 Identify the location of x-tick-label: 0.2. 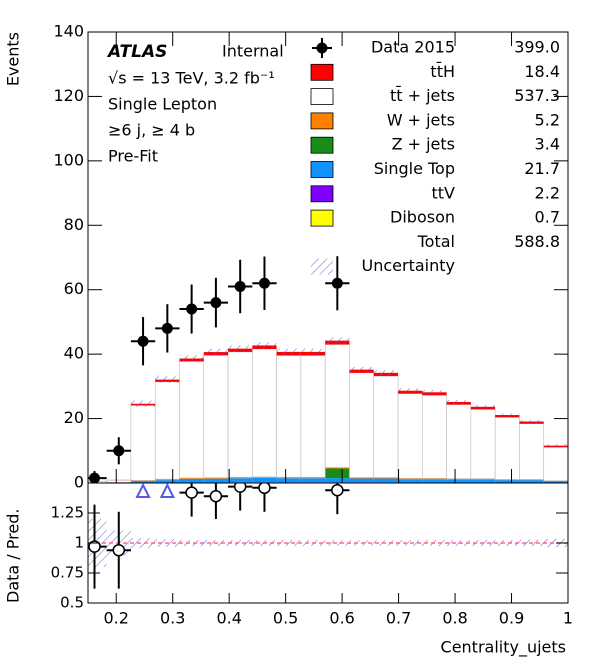
(116, 618).